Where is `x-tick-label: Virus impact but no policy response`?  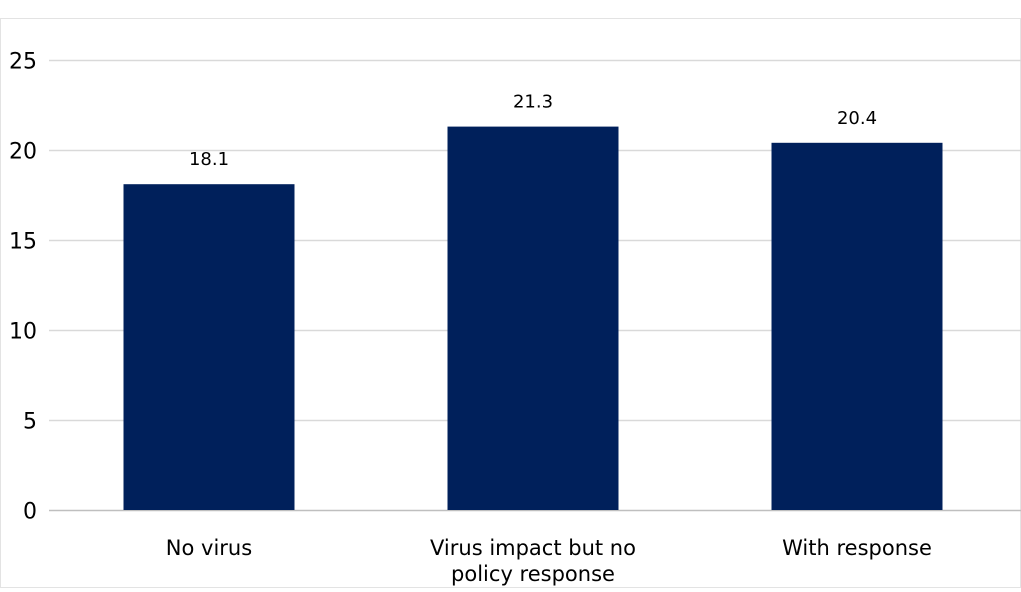 x-tick-label: Virus impact but no policy response is located at coordinates (533, 561).